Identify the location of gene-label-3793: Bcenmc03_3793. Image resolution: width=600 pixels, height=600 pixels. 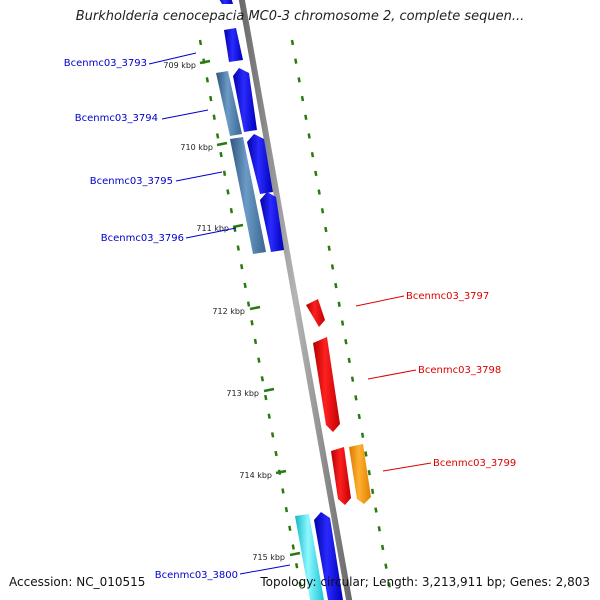
(105, 63).